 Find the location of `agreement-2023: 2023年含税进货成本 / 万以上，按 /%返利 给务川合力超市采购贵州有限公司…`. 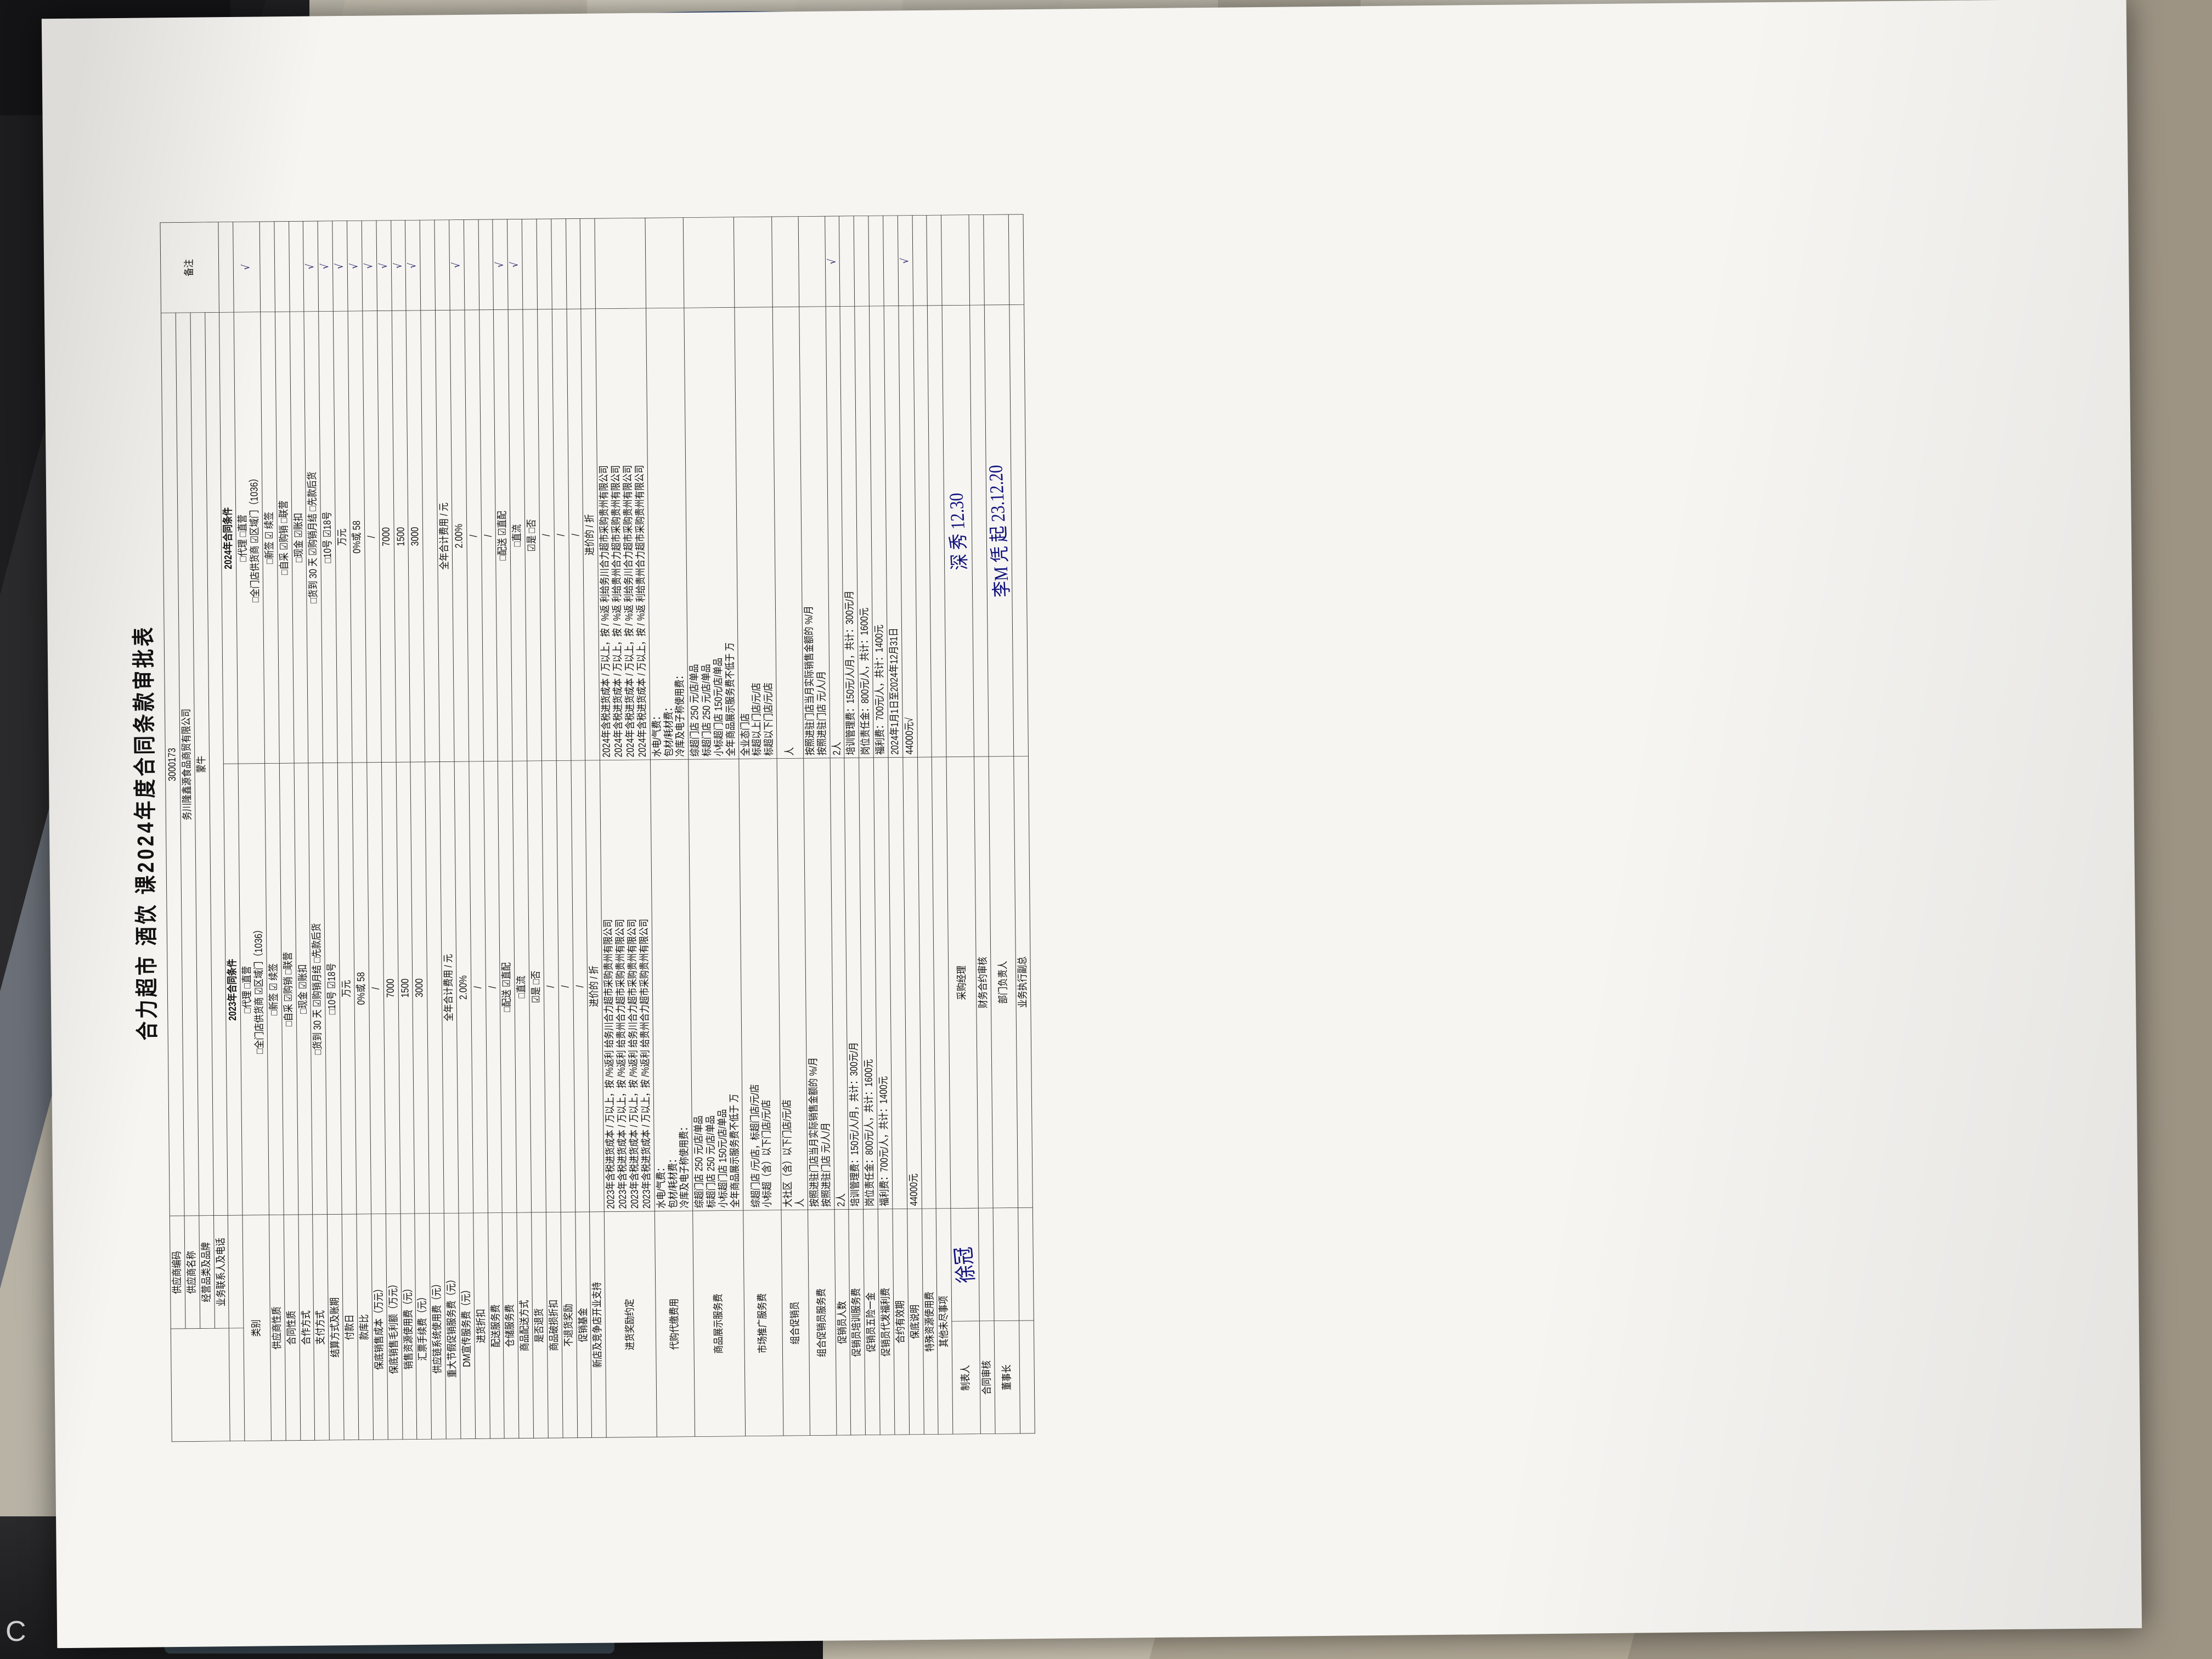

agreement-2023: 2023年含税进货成本 / 万以上，按 /%返利 给务川合力超市采购贵州有限公司… is located at coordinates (627, 986).